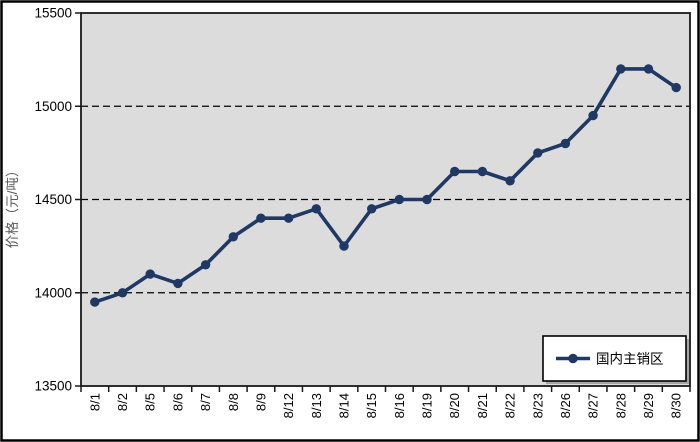 Image resolution: width=700 pixels, height=442 pixels. Describe the element at coordinates (288, 405) in the screenshot. I see `x-tick-label: 8/12` at that location.